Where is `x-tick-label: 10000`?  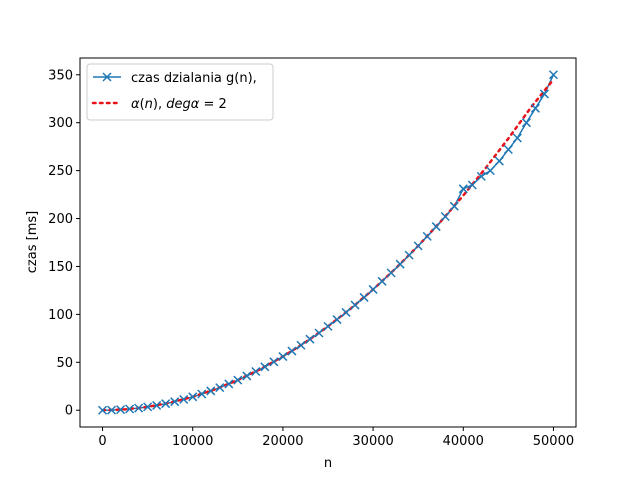
x-tick-label: 10000 is located at coordinates (192, 441).